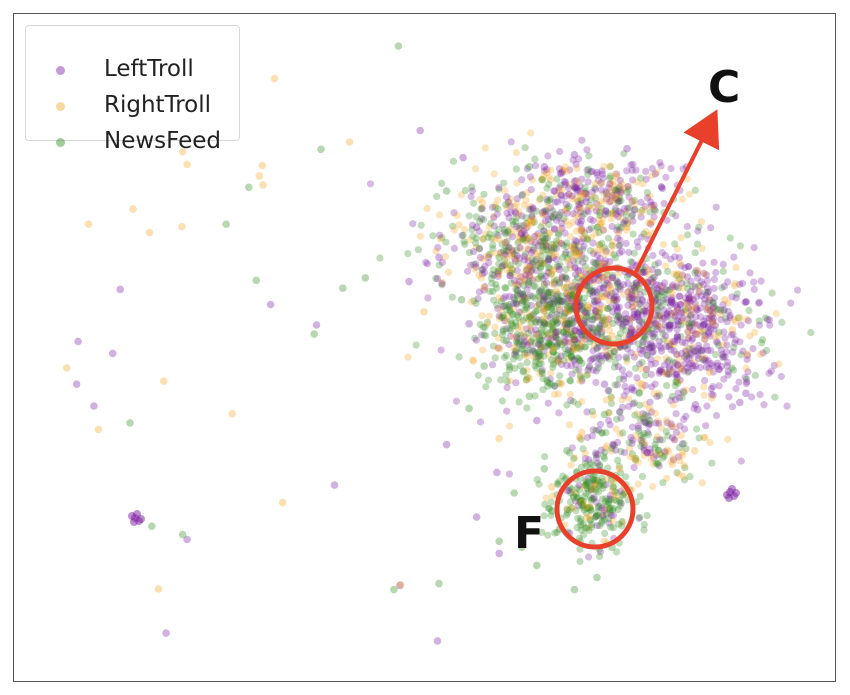 The height and width of the screenshot is (695, 850). I want to click on point-newsfeed, so click(567, 450).